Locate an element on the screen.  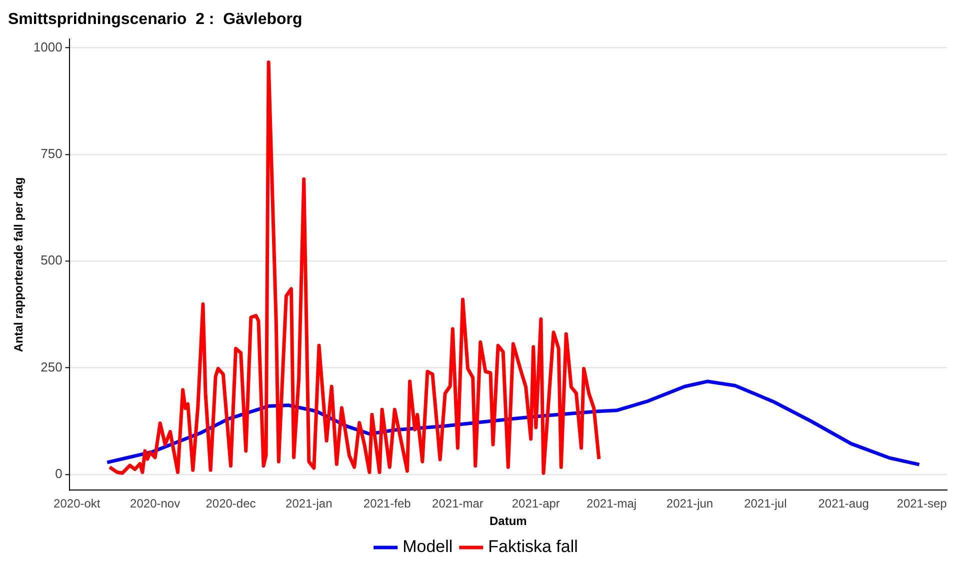
x-tick-label: 2021-feb is located at coordinates (387, 503).